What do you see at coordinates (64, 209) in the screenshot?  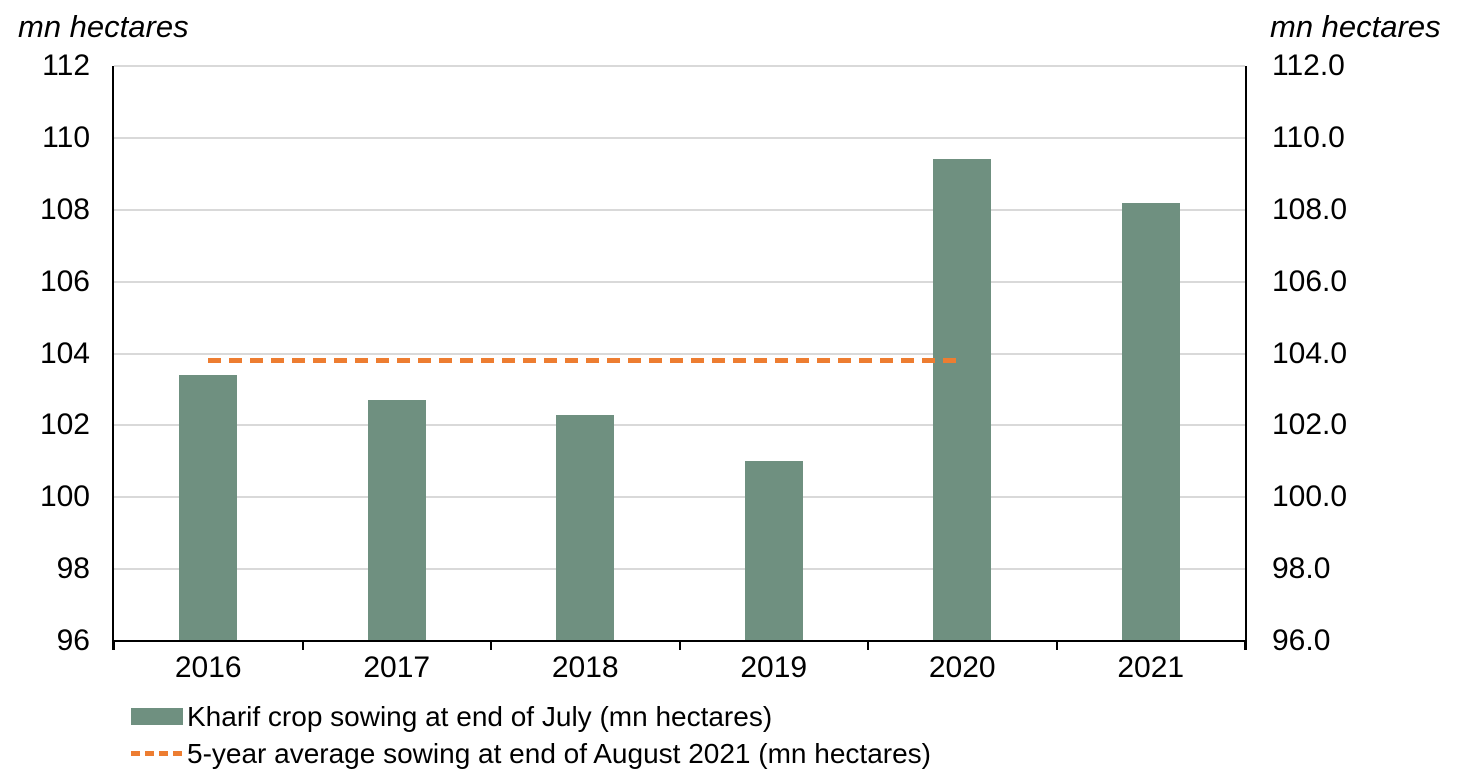 I see `left-axis-tick-label: 108` at bounding box center [64, 209].